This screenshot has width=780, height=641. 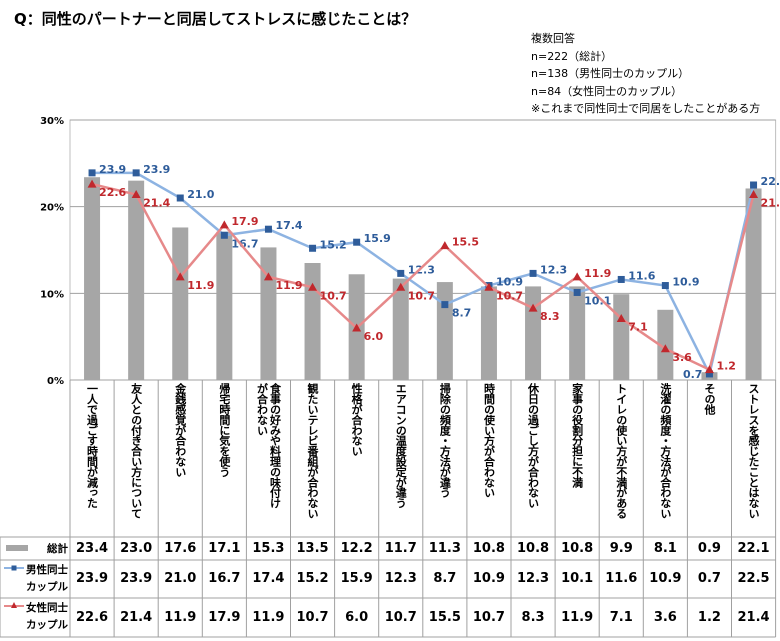 I want to click on category-label: ストレスを感じたことはない, so click(x=754, y=451).